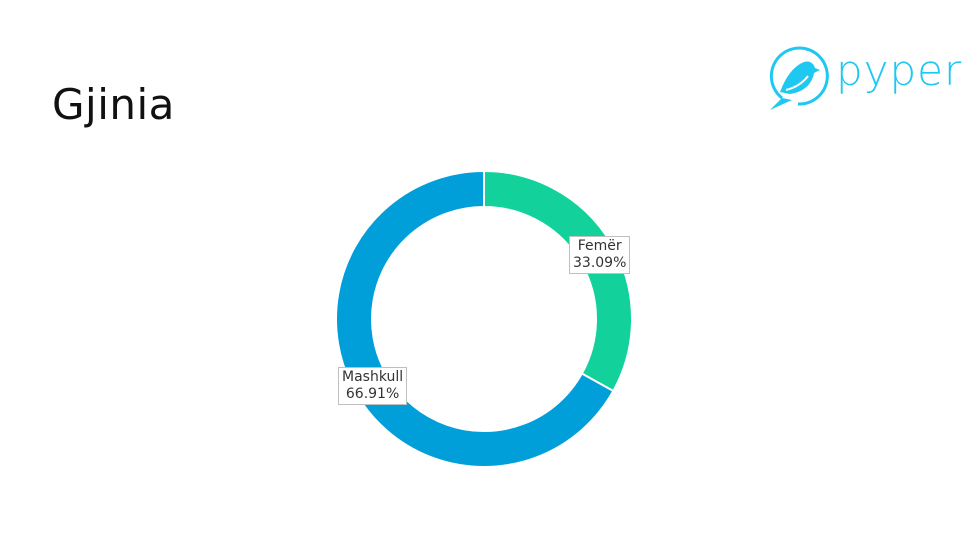  Describe the element at coordinates (600, 263) in the screenshot. I see `value-label: 33.09%` at that location.